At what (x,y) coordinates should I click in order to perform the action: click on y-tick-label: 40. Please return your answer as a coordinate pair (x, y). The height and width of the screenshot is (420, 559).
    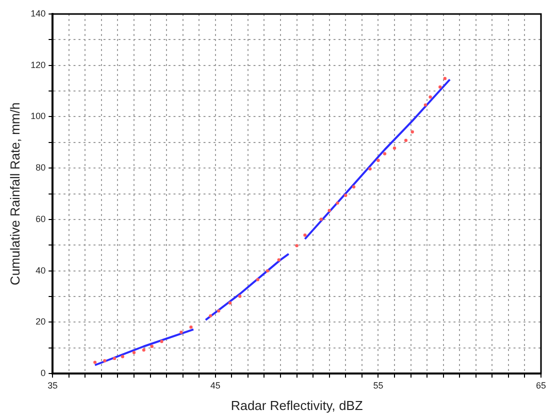
    Looking at the image, I should click on (41, 270).